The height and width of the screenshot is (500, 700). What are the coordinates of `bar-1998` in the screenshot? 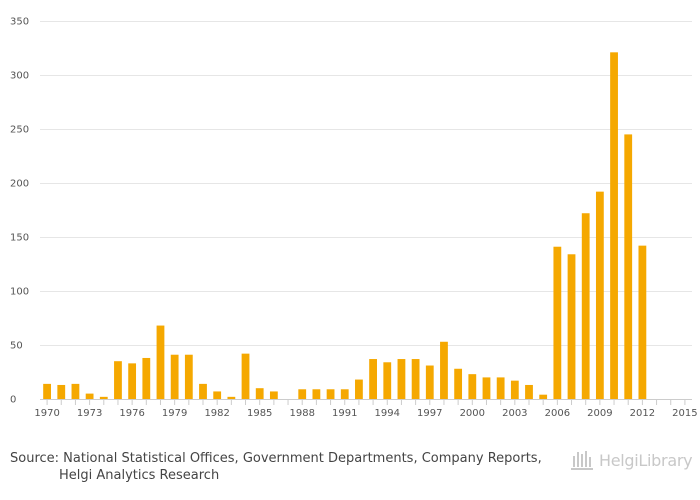 It's located at (444, 370).